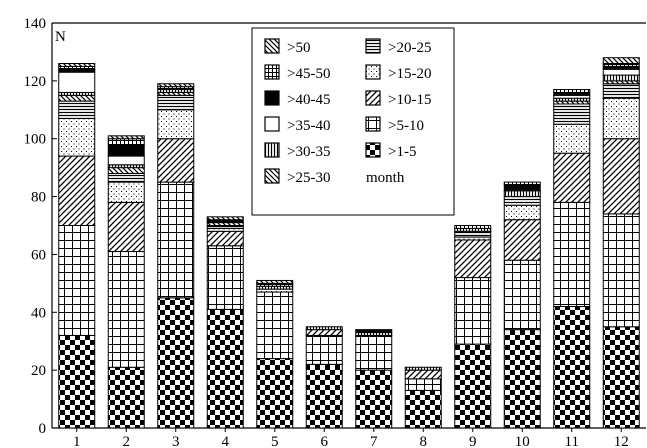  What do you see at coordinates (298, 48) in the screenshot?
I see `legend-label: >50` at bounding box center [298, 48].